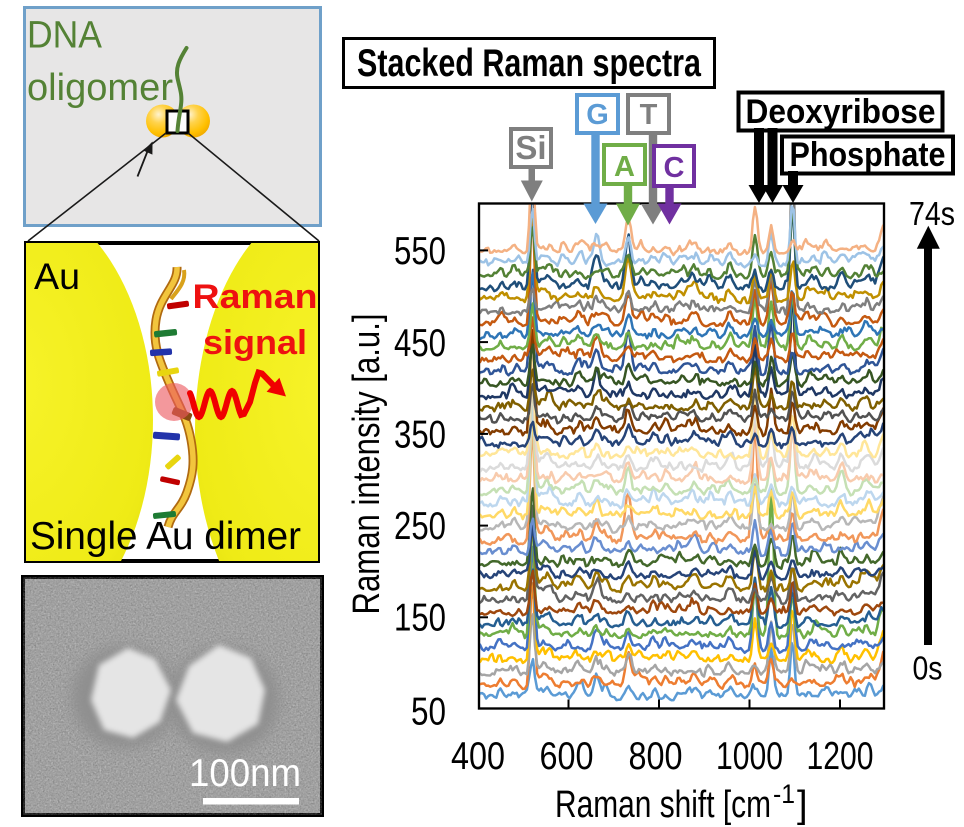 The width and height of the screenshot is (964, 827). I want to click on svg-text: G, so click(597, 115).